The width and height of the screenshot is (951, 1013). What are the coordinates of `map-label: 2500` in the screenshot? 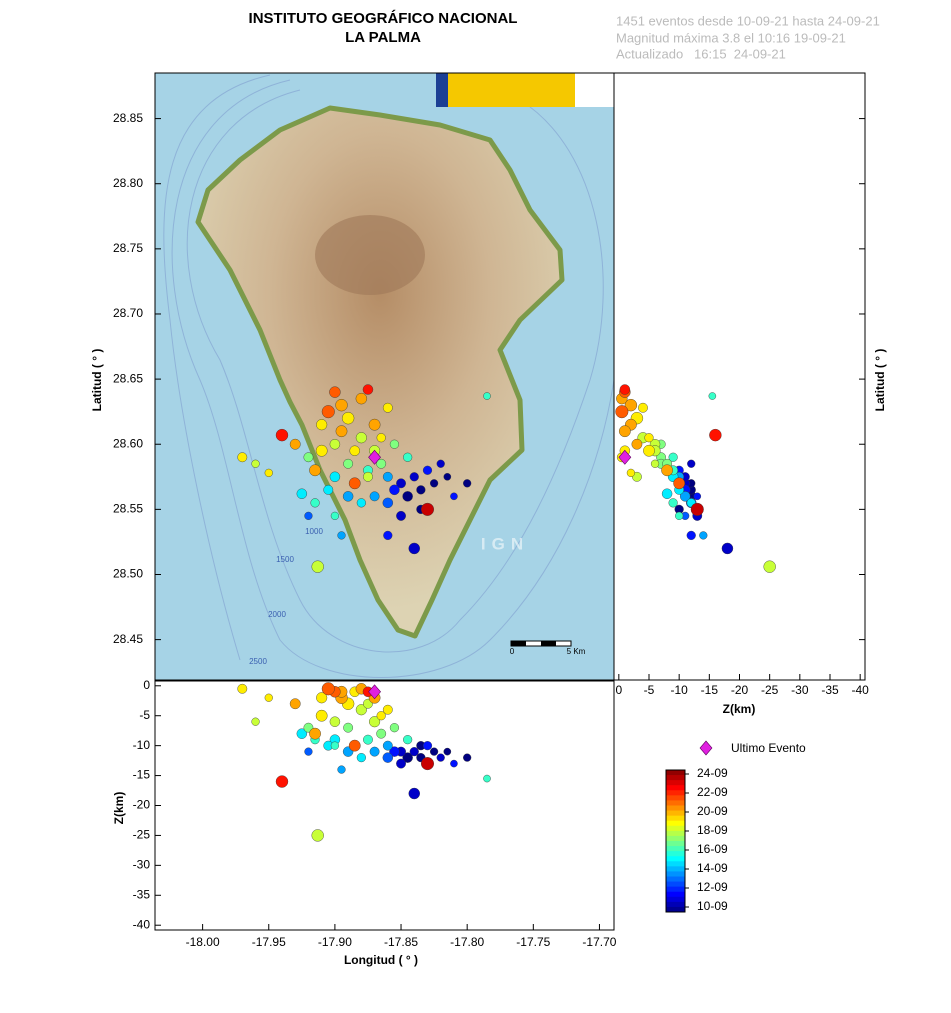 It's located at (258, 661).